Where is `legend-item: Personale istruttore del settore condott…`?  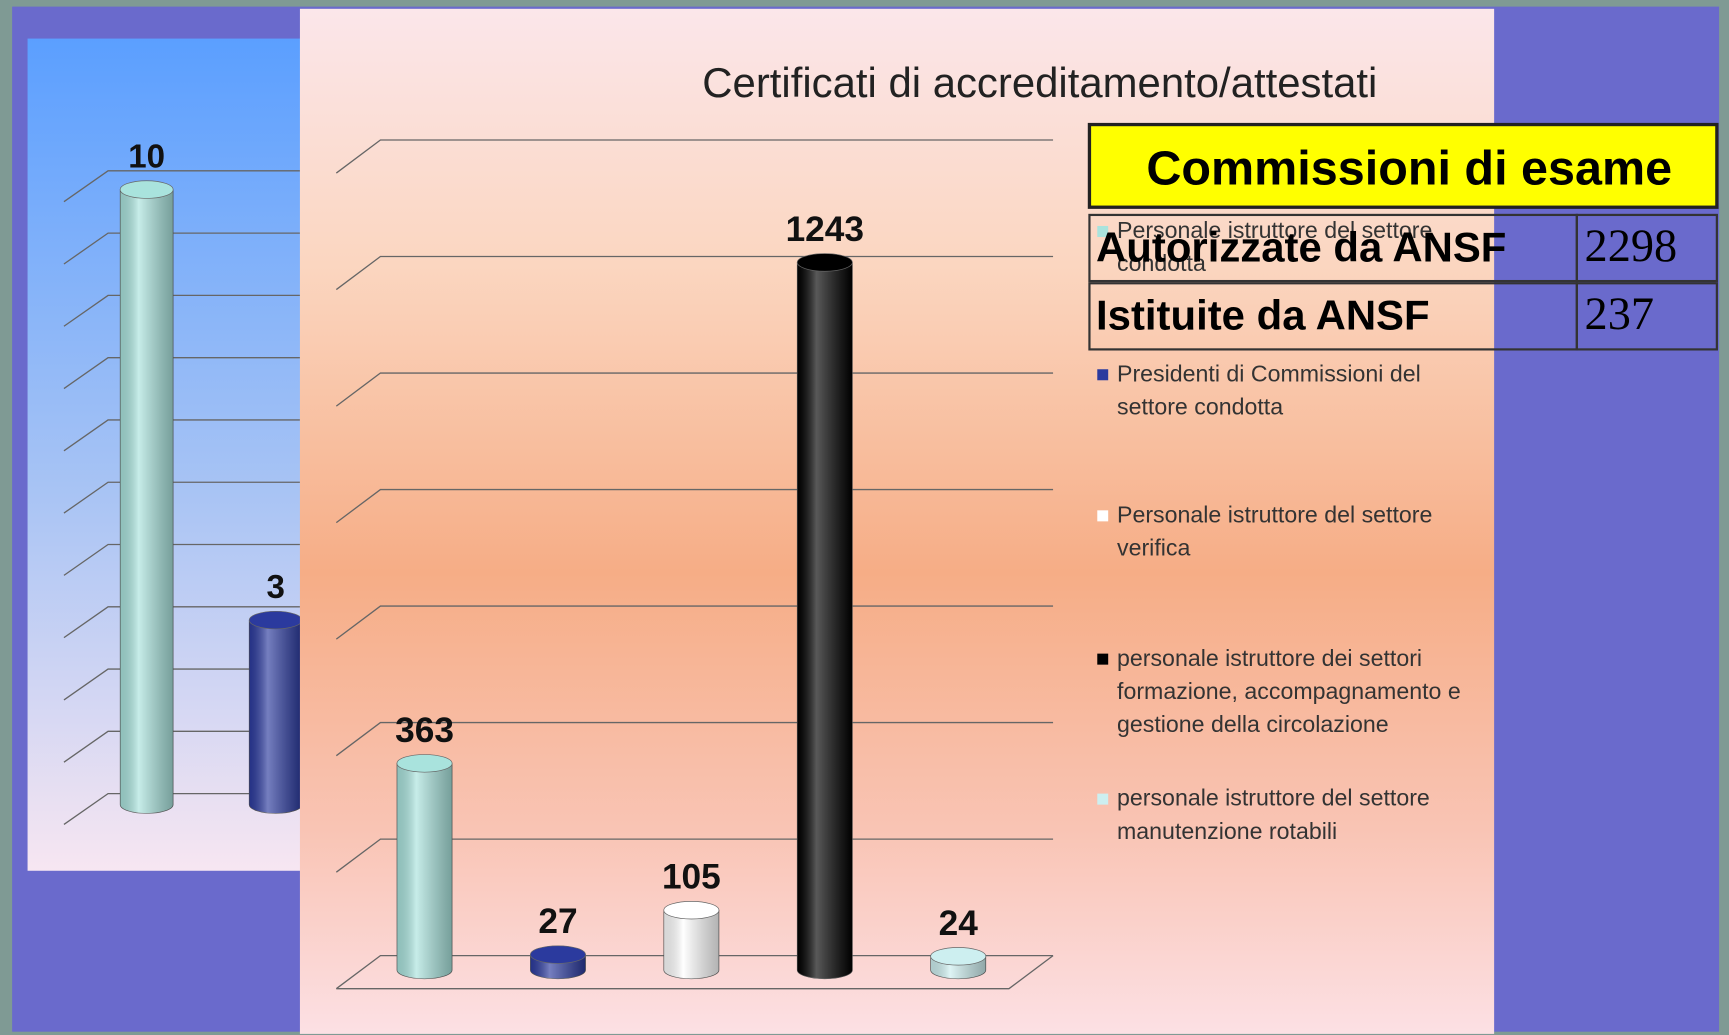
legend-item: Personale istruttore del settore condott… is located at coordinates (1284, 248).